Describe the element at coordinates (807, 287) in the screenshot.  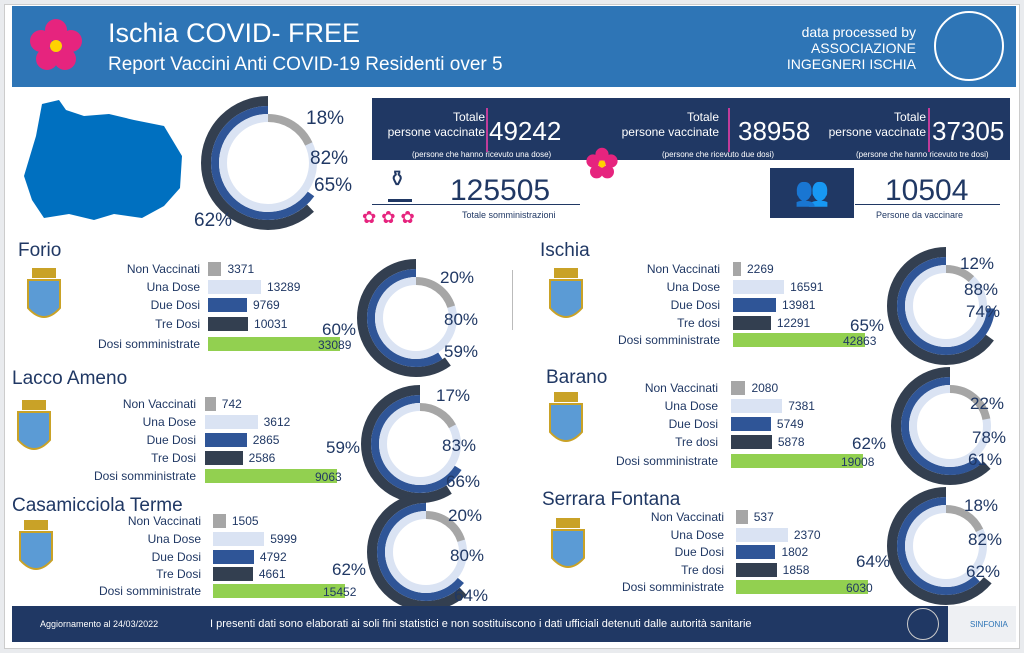
I see `bar-value: 16591` at that location.